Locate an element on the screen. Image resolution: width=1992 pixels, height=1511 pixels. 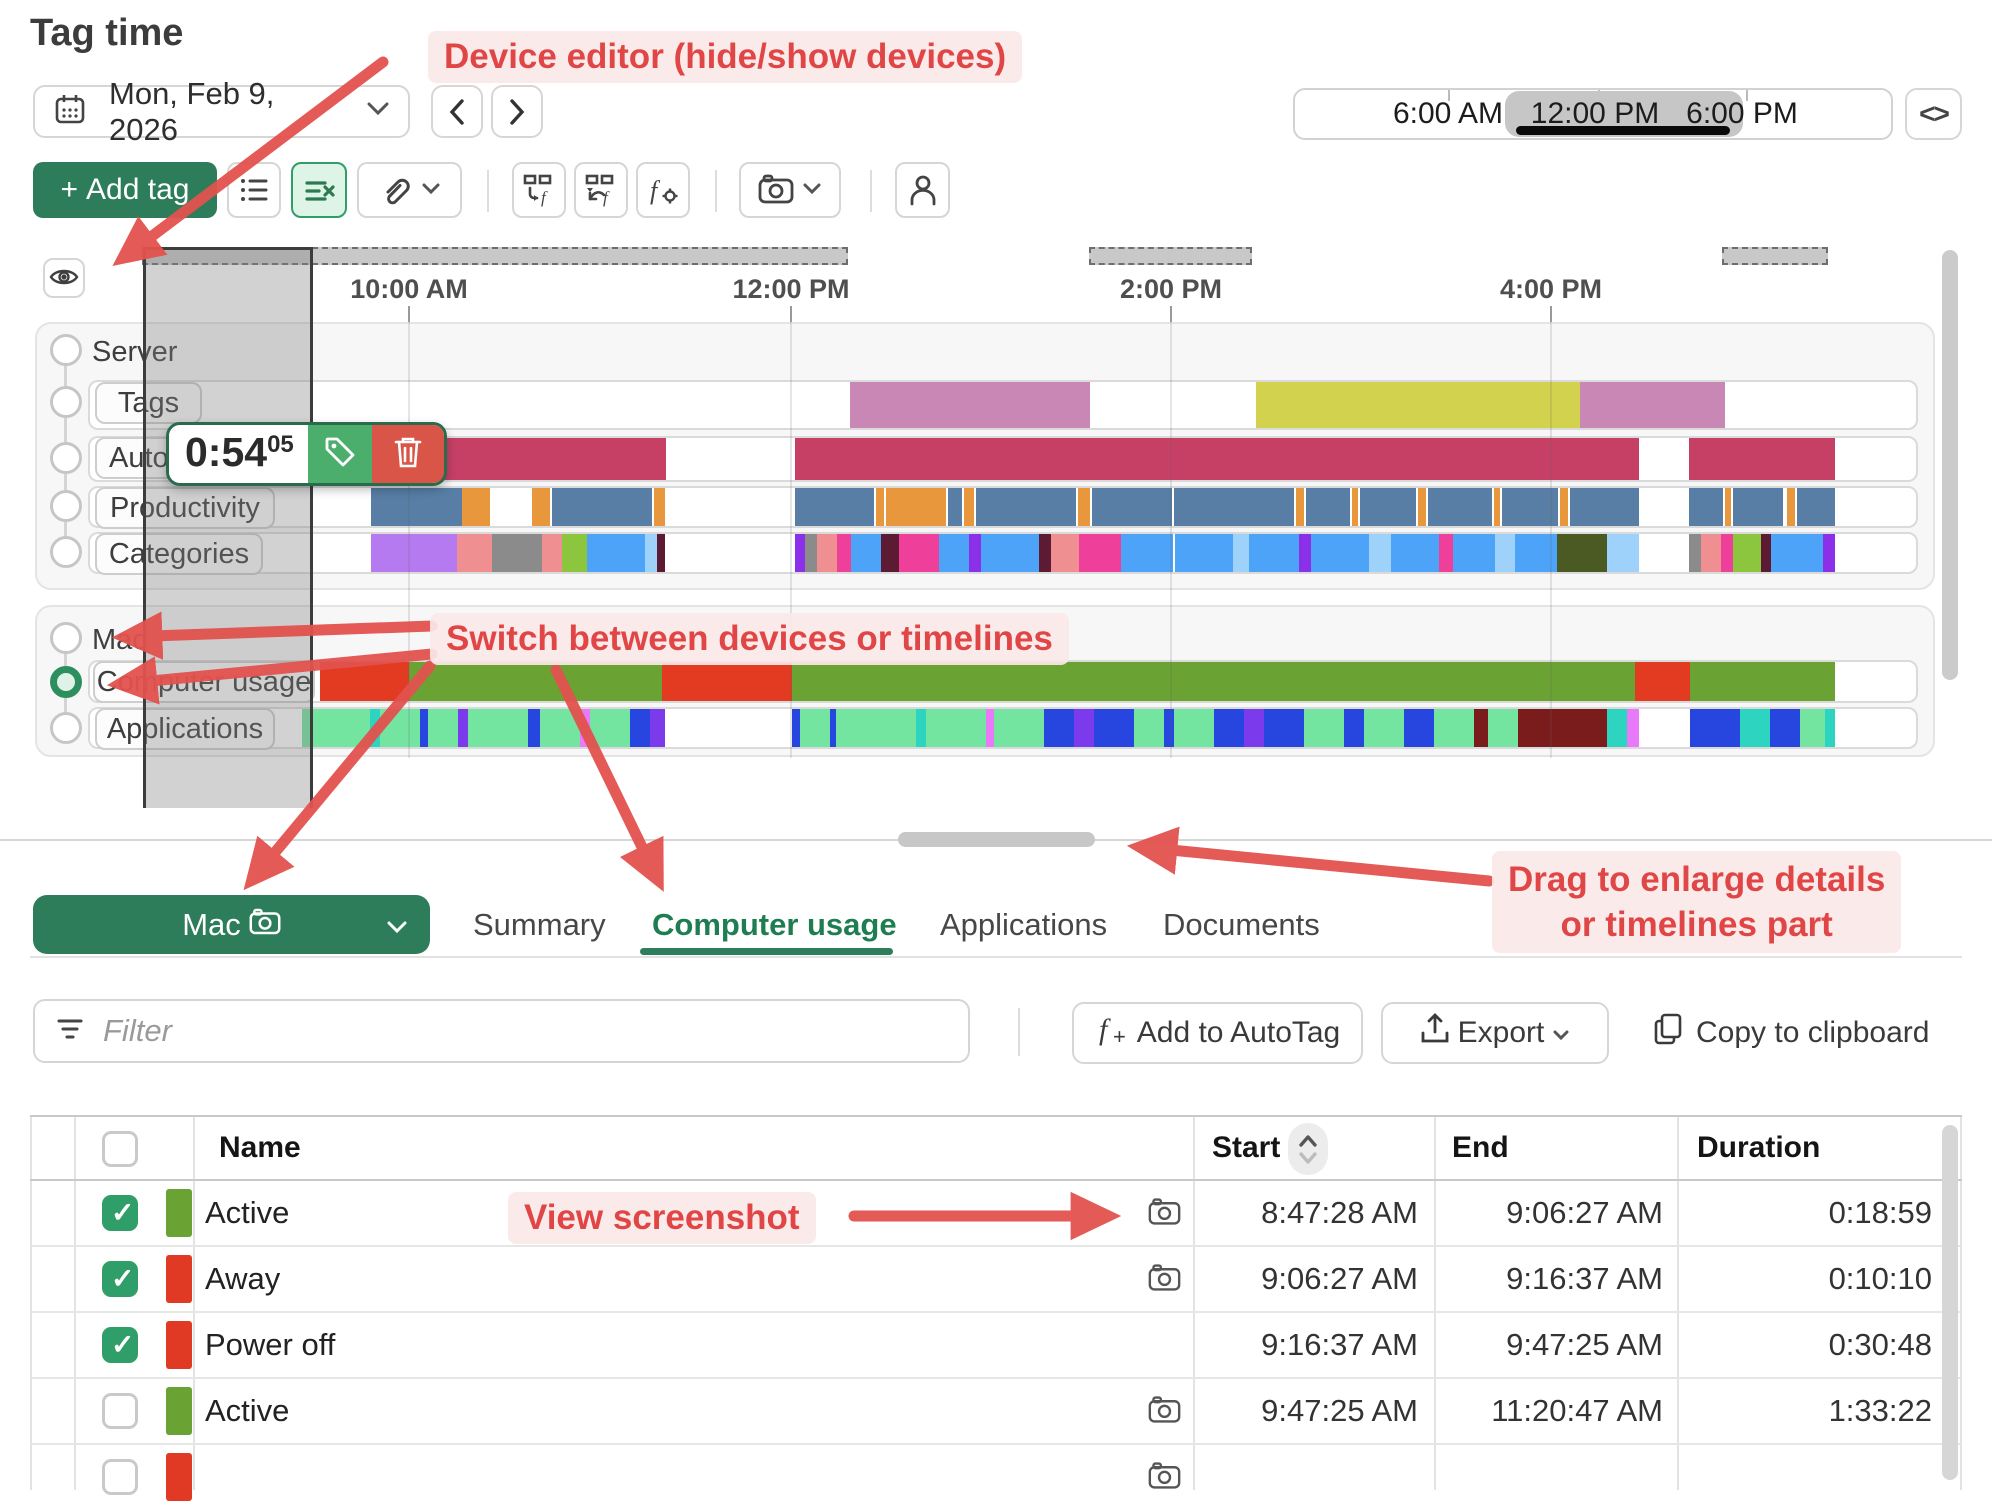
productivity-timeline-track is located at coordinates (1003, 507).